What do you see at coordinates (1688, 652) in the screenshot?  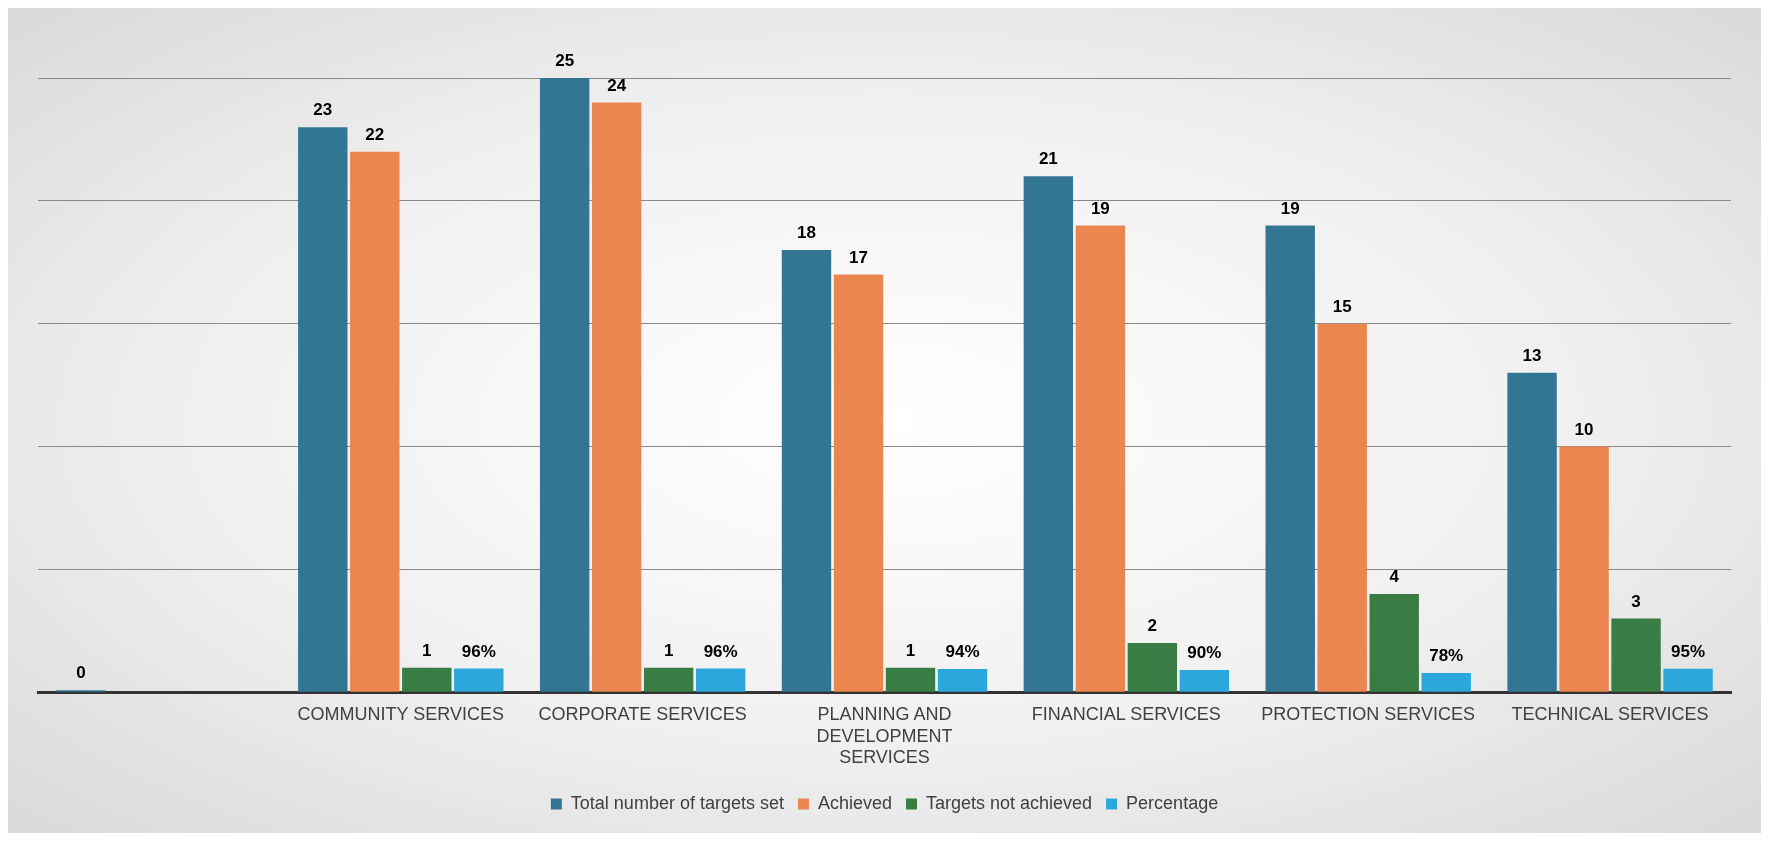 I see `data-label: 95%` at bounding box center [1688, 652].